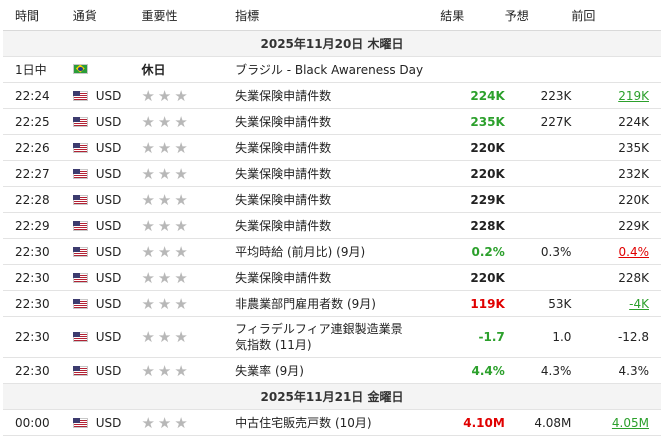  Describe the element at coordinates (616, 337) in the screenshot. I see `previous-value: -12.8` at that location.